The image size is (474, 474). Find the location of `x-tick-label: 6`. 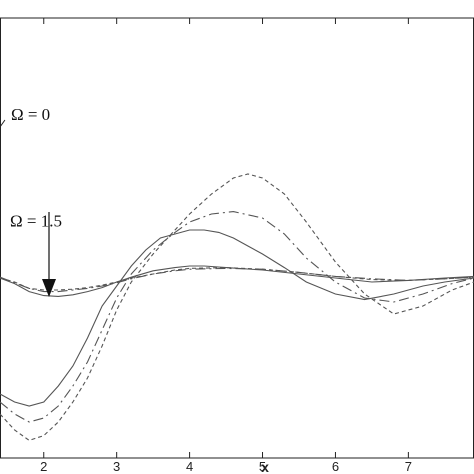

x-tick-label: 6 is located at coordinates (335, 466).